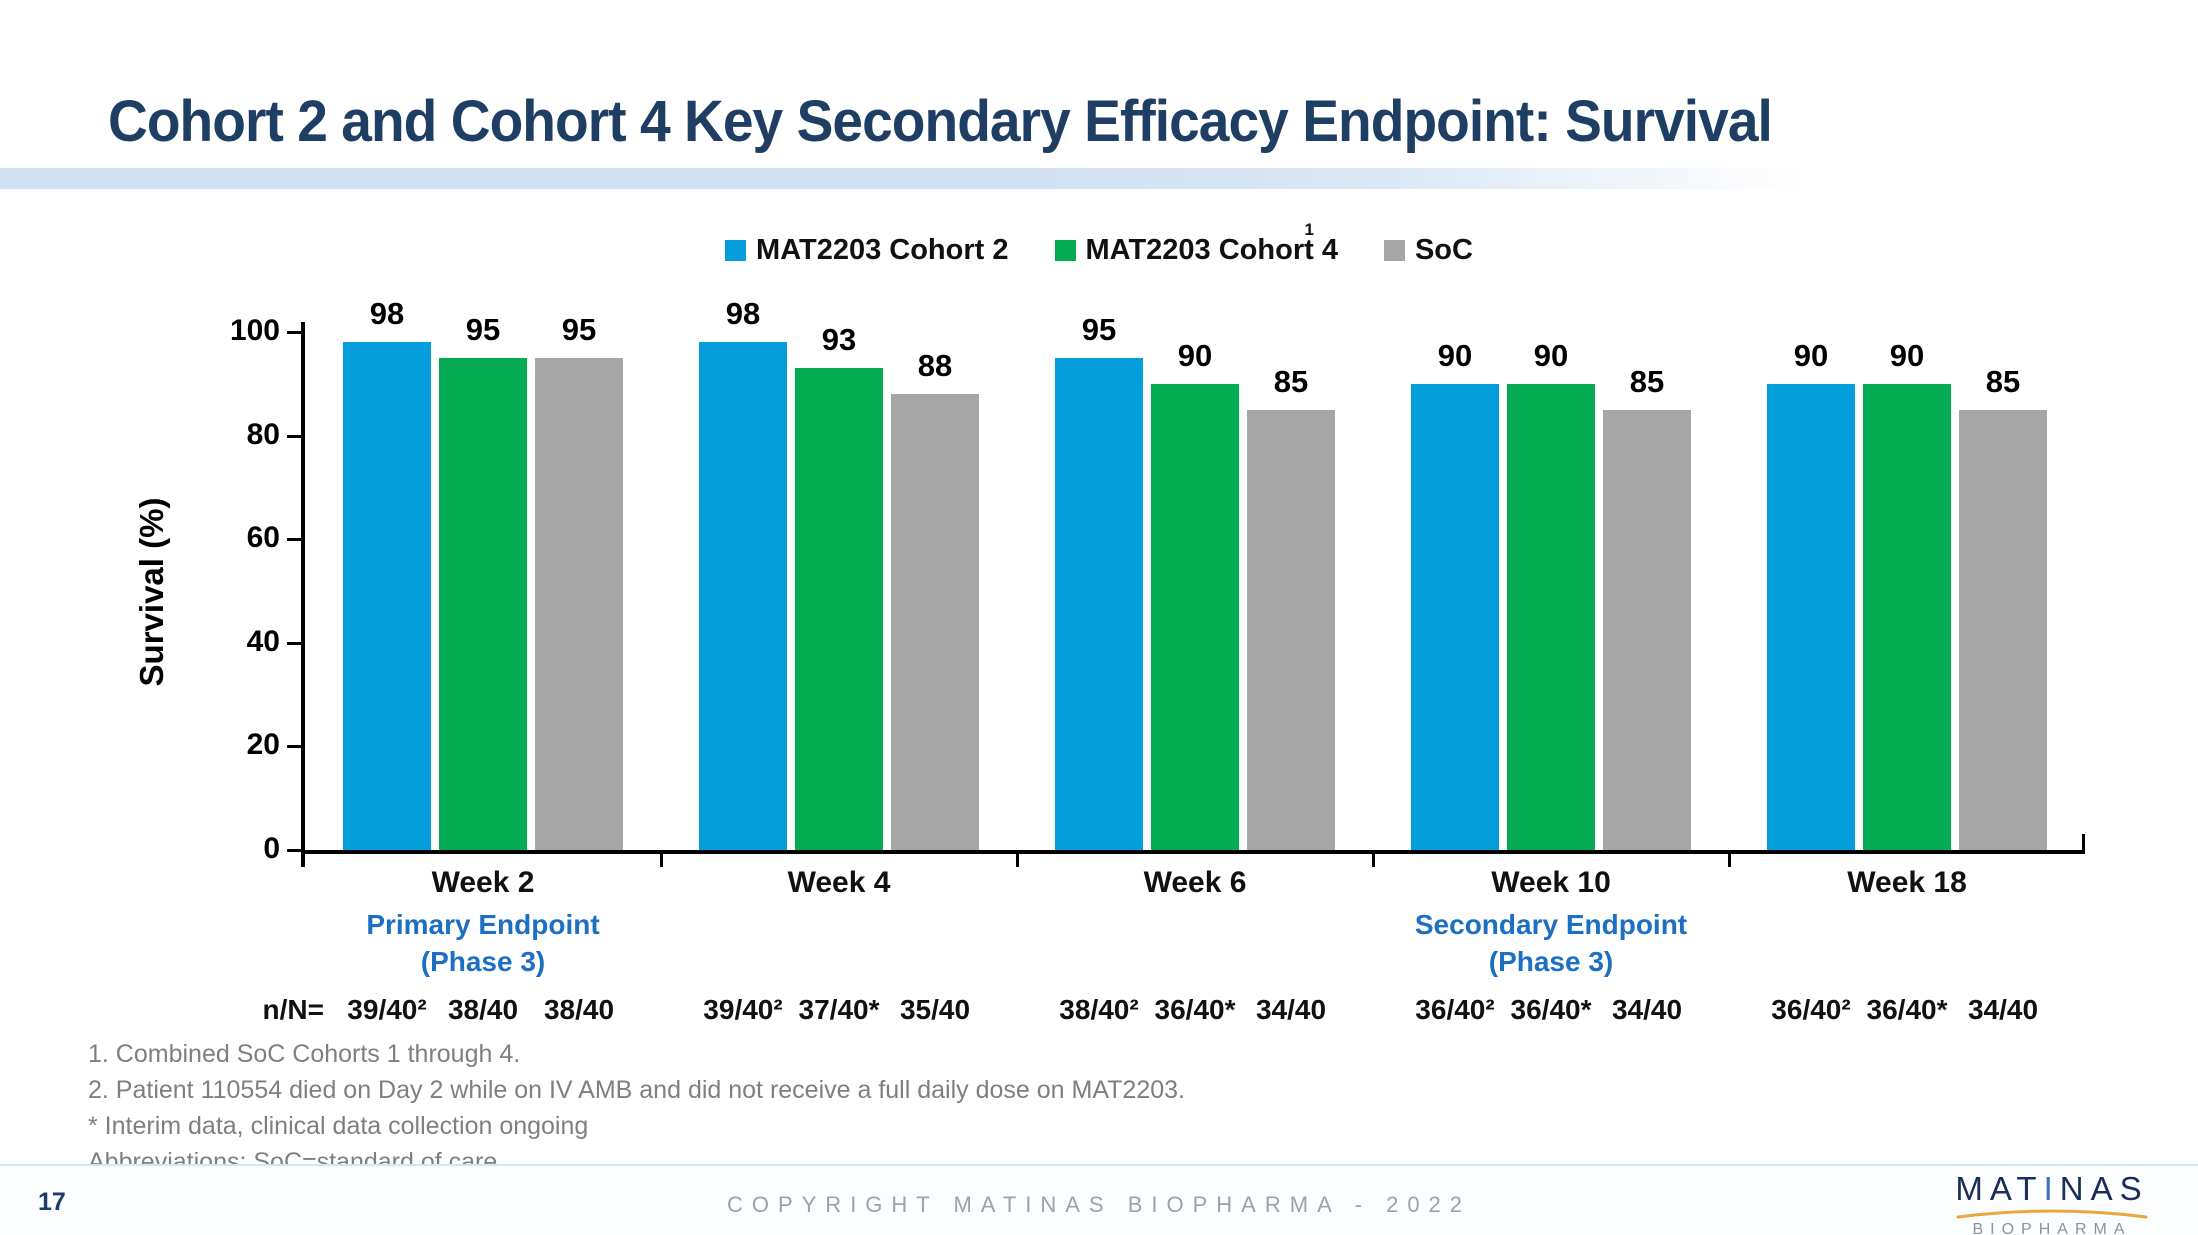  Describe the element at coordinates (1099, 1009) in the screenshot. I see `n-over-n-value: 38/40²` at that location.